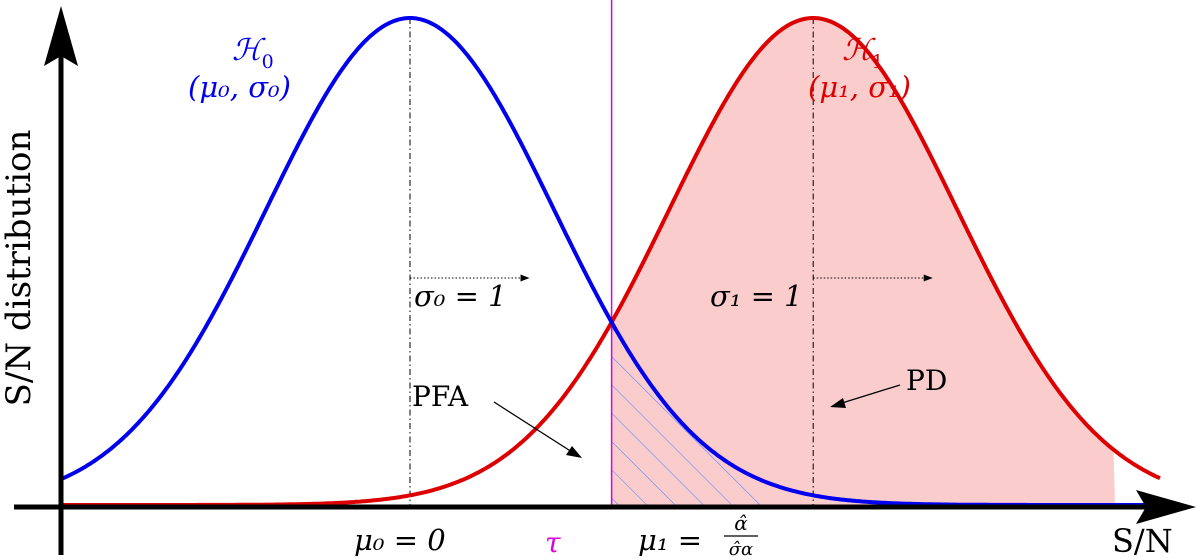 This screenshot has height=560, width=1200. I want to click on sigma0-label: σ₀ = 1, so click(460, 296).